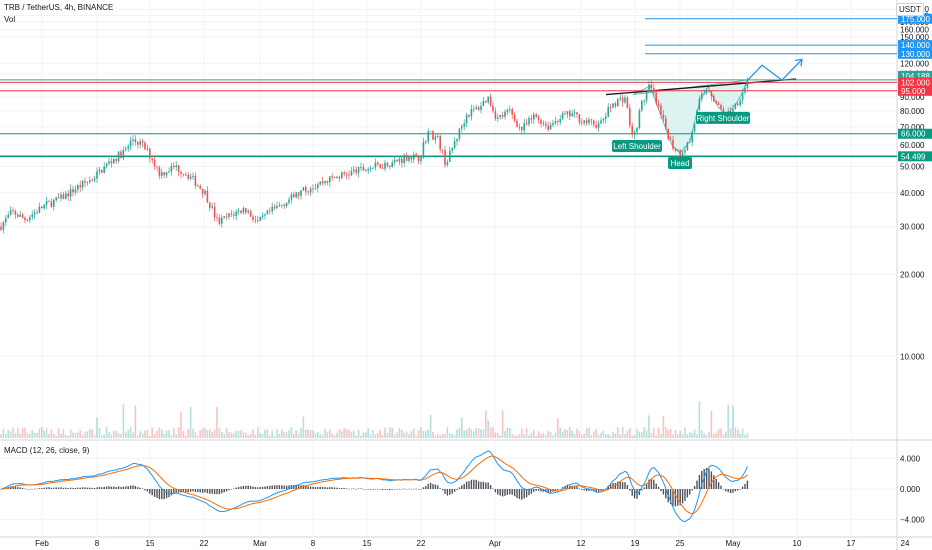 This screenshot has width=932, height=550. I want to click on macd-label: MACD (12, 26, close, 9), so click(47, 450).